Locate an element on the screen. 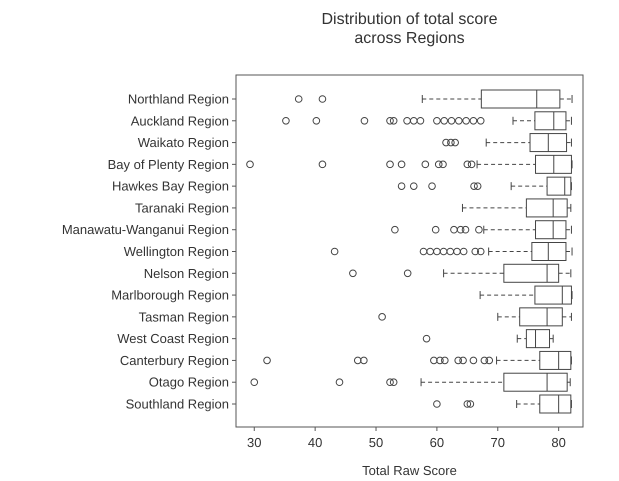  x-tick-label: 30 is located at coordinates (254, 442).